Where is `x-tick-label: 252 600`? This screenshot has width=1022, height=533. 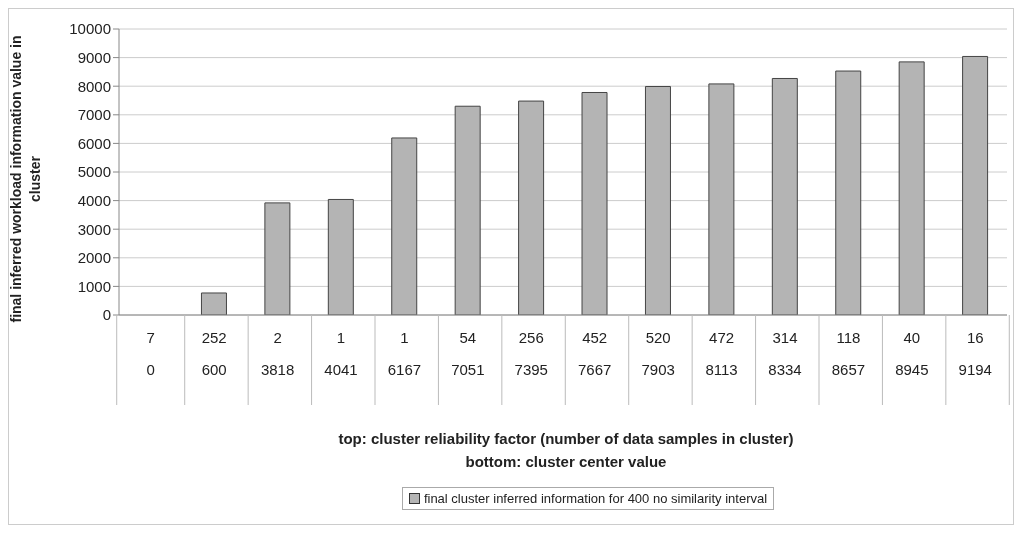 x-tick-label: 252 600 is located at coordinates (214, 353).